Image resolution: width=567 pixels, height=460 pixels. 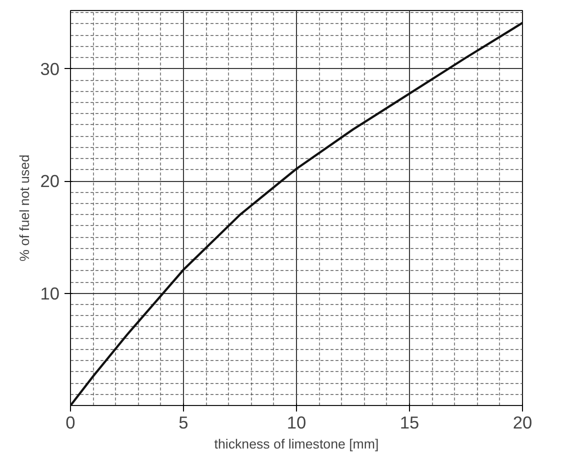 I want to click on x-tick-label: 20, so click(x=522, y=422).